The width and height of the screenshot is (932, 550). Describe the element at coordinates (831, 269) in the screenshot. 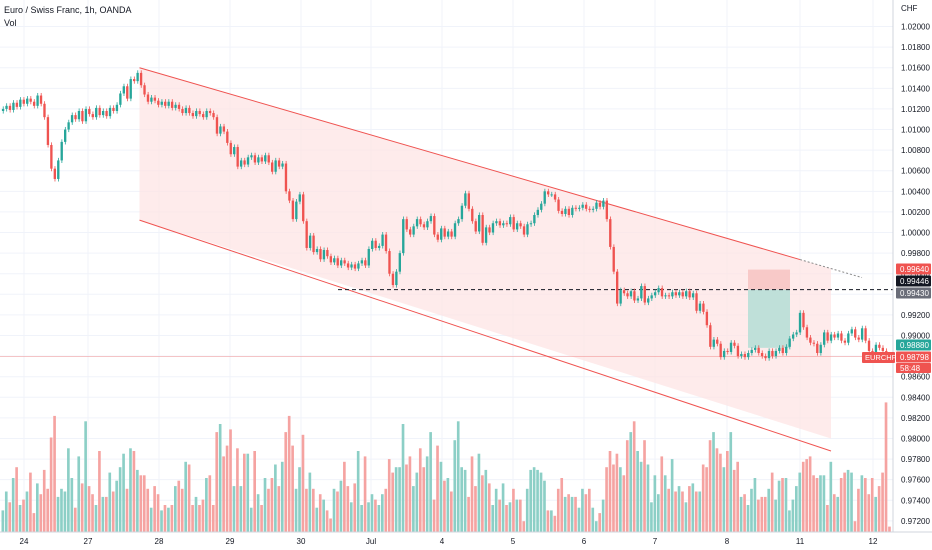

I see `channel-upper-extension` at that location.